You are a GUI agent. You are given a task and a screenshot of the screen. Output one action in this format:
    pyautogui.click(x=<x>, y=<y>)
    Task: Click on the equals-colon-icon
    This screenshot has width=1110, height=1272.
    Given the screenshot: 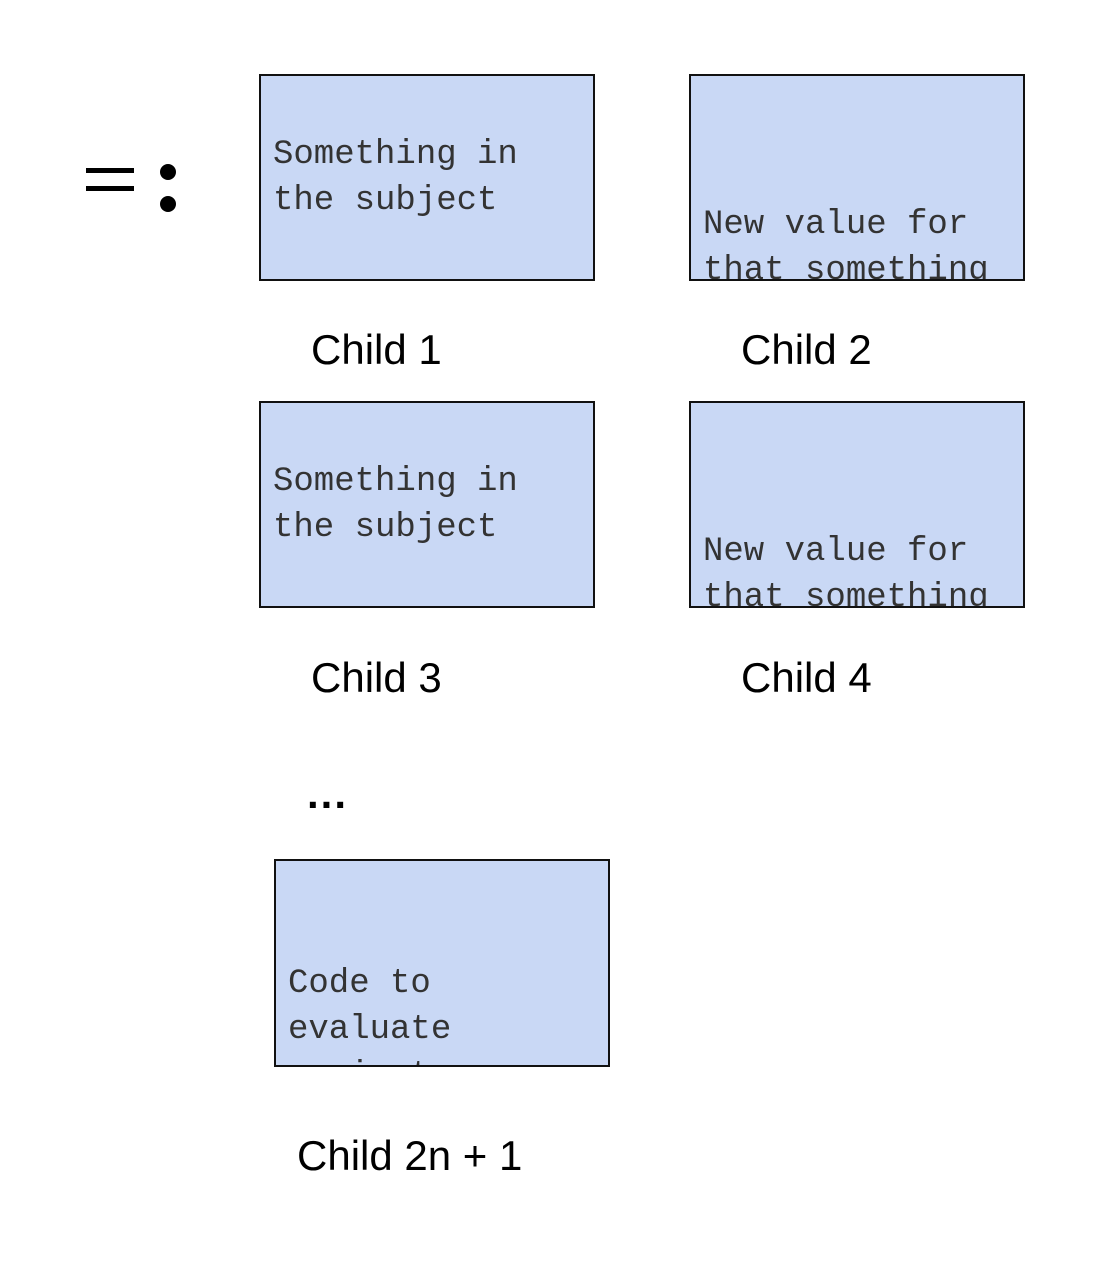 What is the action you would take?
    pyautogui.click(x=137, y=185)
    